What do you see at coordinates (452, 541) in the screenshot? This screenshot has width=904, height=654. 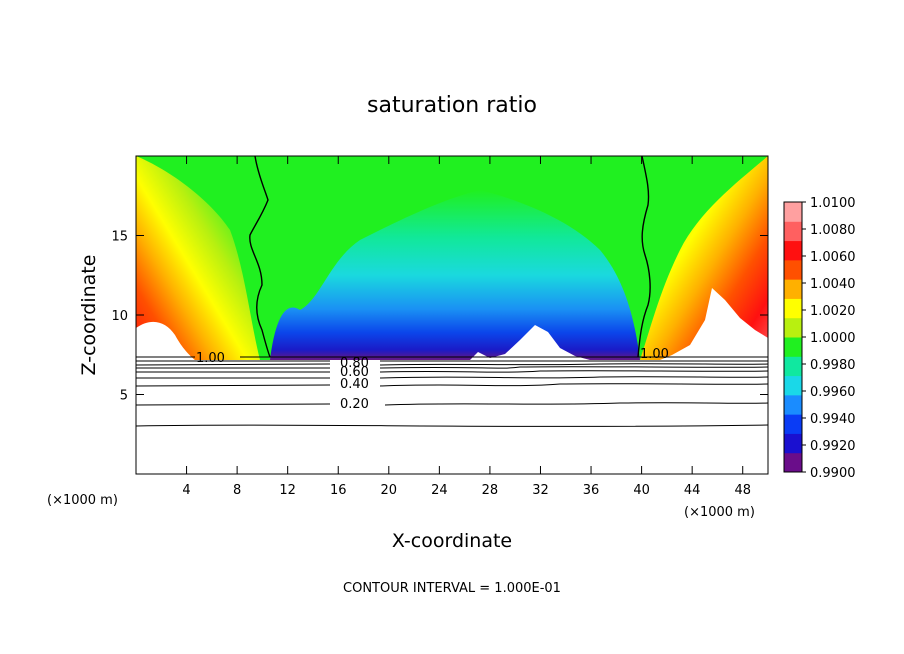 I see `x-axis-title: X-coordinate` at bounding box center [452, 541].